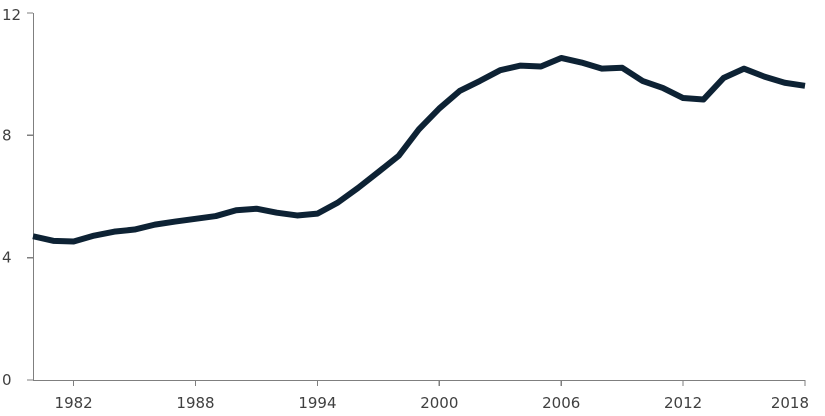 The width and height of the screenshot is (825, 416). What do you see at coordinates (439, 403) in the screenshot?
I see `x-tick-label: 2000` at bounding box center [439, 403].